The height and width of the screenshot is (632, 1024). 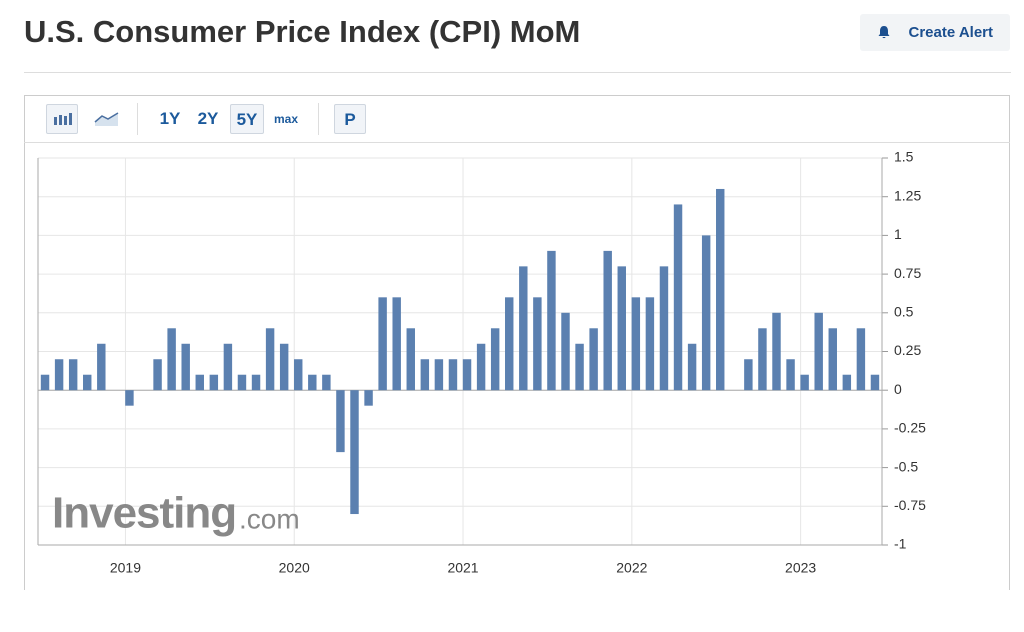 I want to click on y-tick-label: 1, so click(x=898, y=234).